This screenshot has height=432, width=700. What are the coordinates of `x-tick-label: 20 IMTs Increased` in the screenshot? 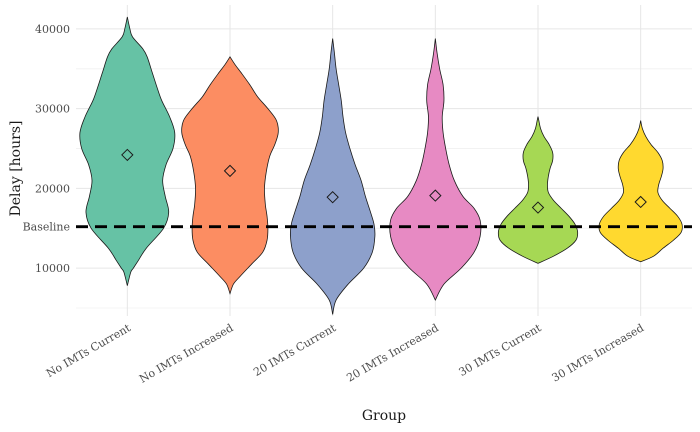 It's located at (392, 352).